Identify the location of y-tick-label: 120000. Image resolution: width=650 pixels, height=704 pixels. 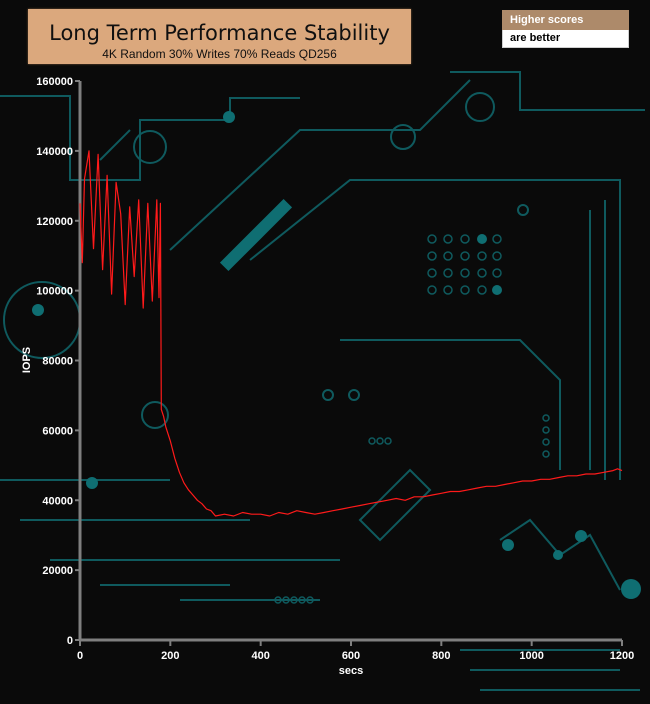
(54, 222).